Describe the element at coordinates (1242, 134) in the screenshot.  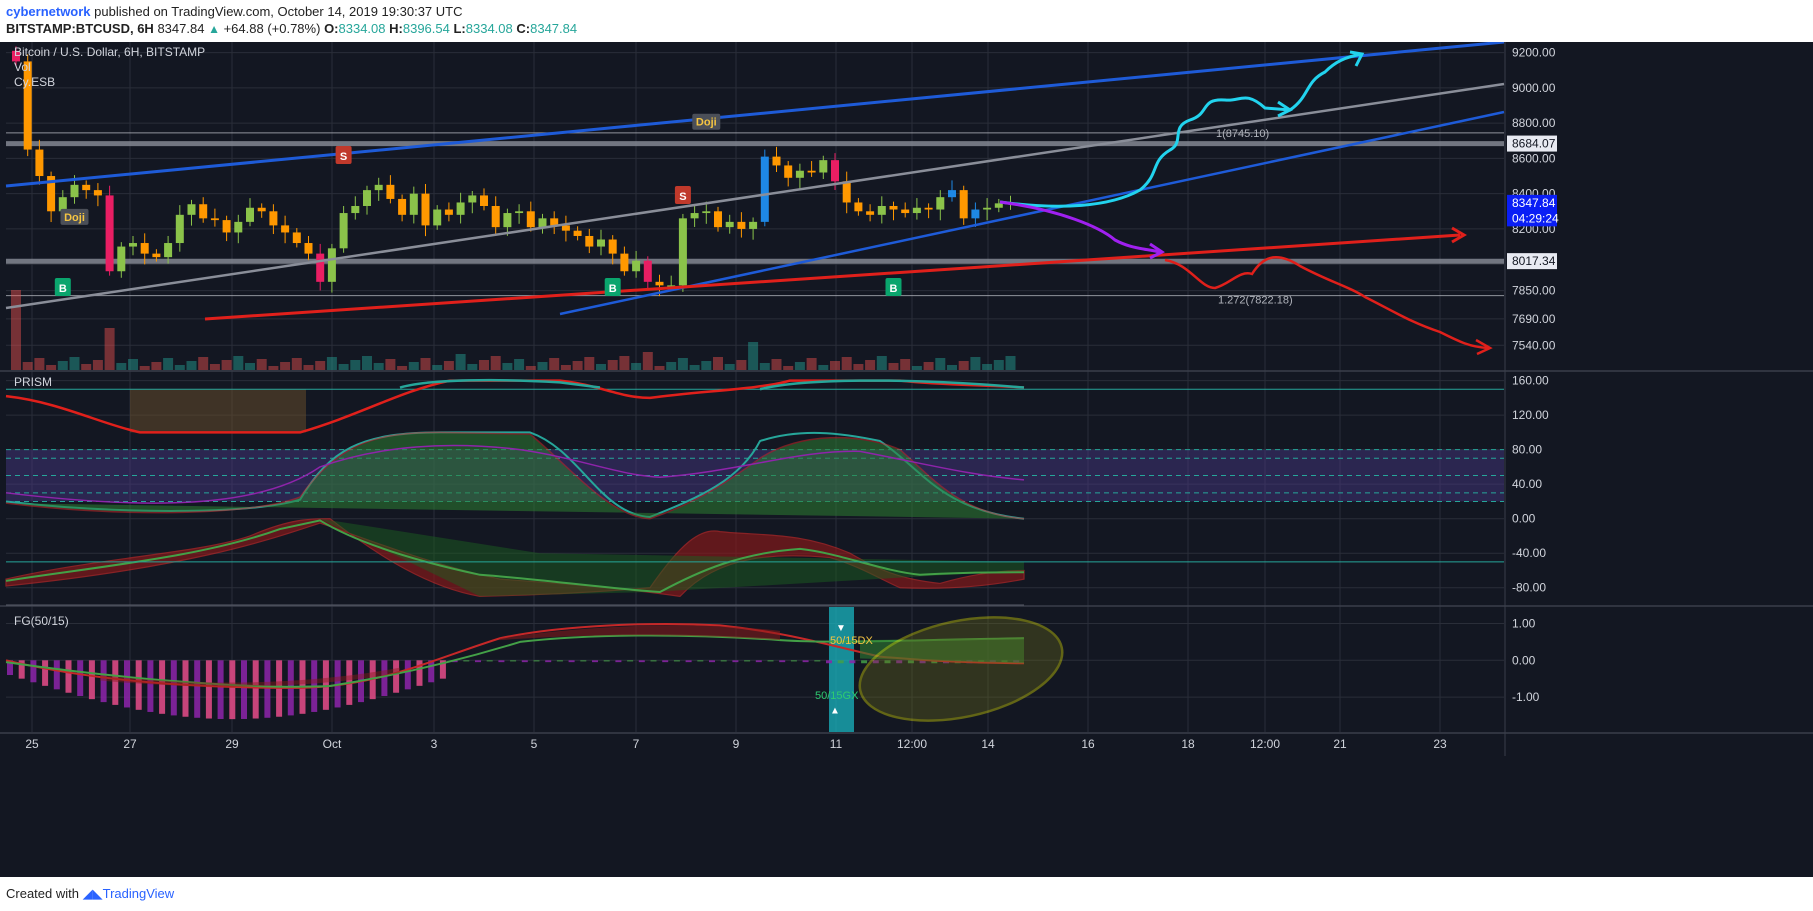
I see `fib-level-label: 1(8745.10)` at that location.